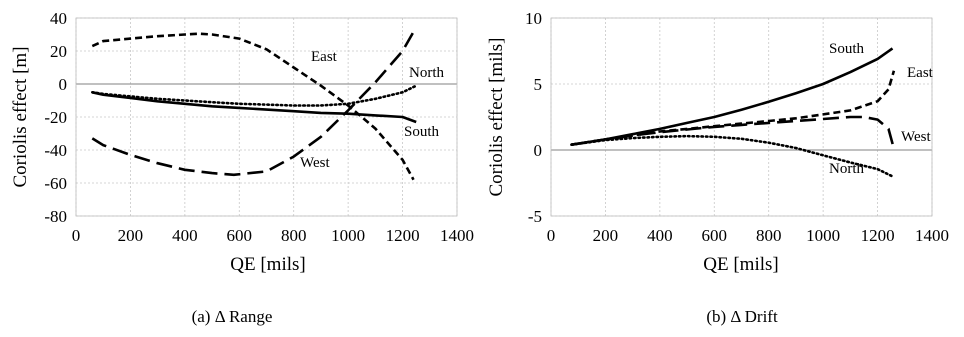 This screenshot has width=964, height=337. I want to click on y-tick-label: -40, so click(55, 150).